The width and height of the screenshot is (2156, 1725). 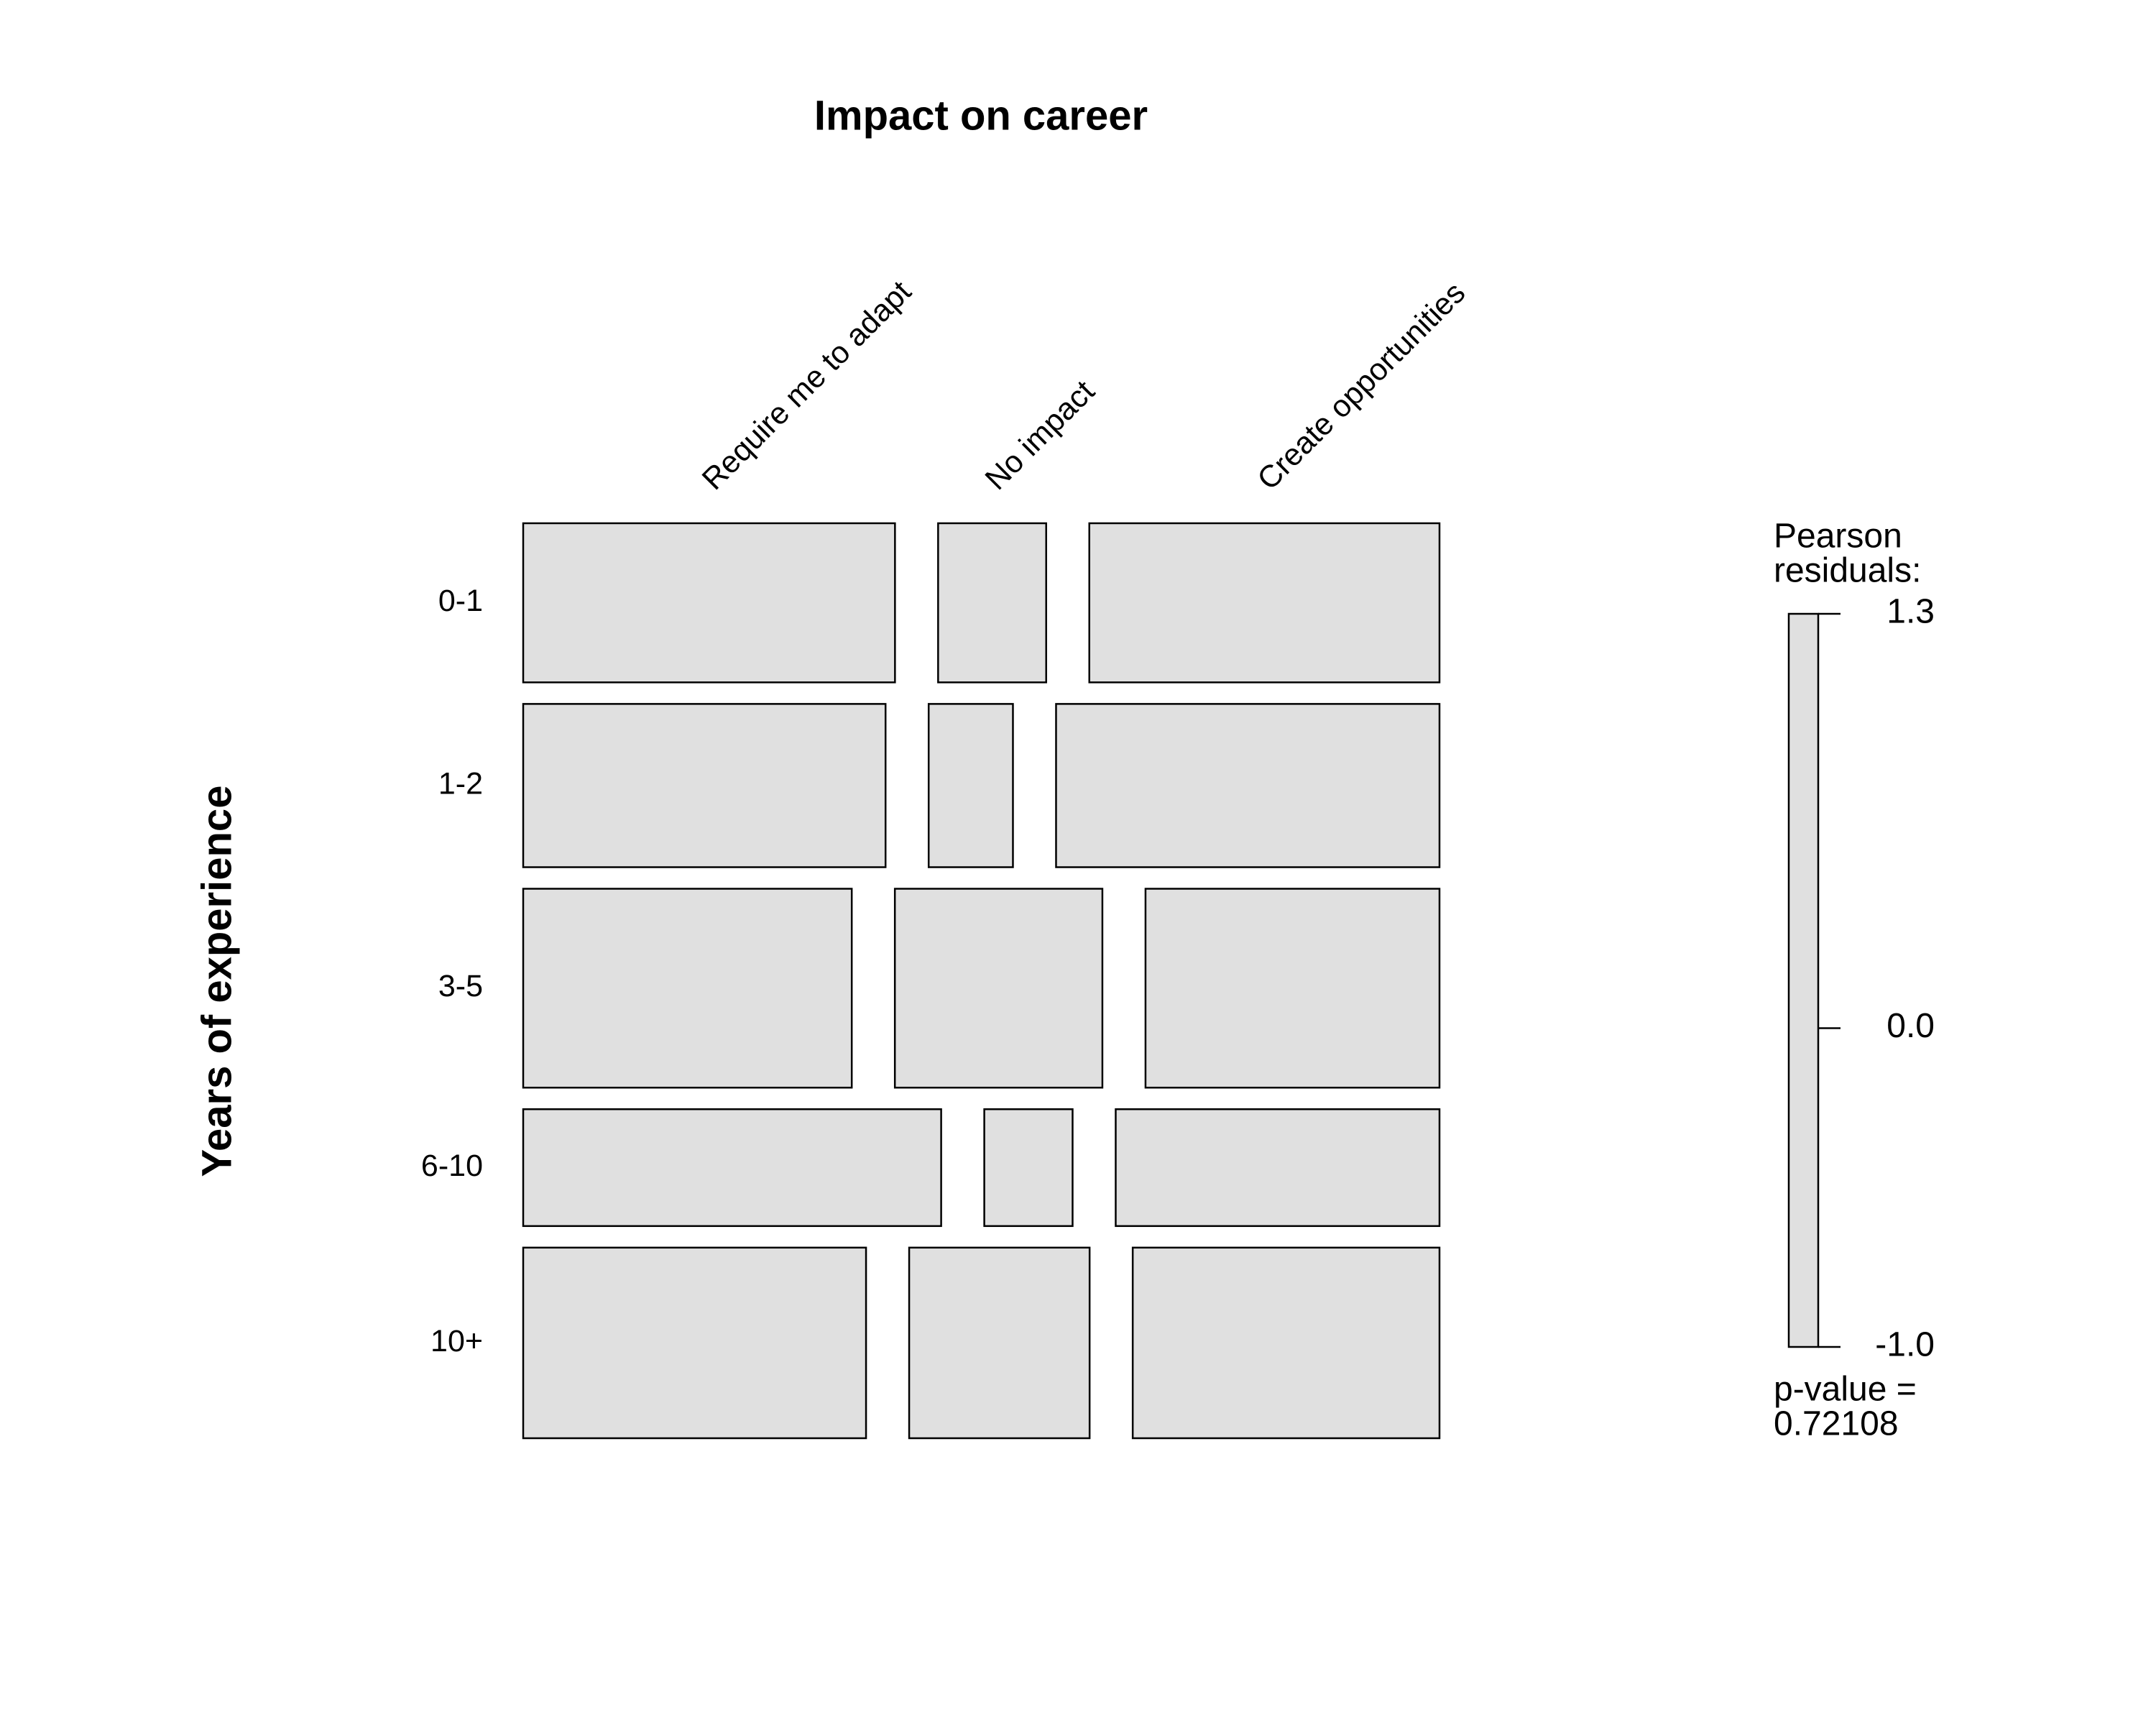 What do you see at coordinates (1847, 571) in the screenshot?
I see `legend-title: residuals:` at bounding box center [1847, 571].